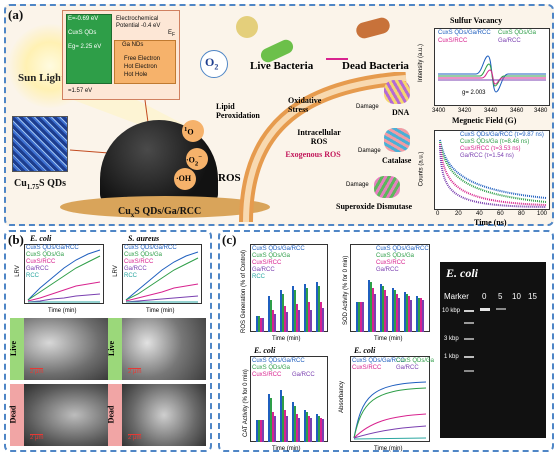 Image resolution: width=558 pixels, height=456 pixels. Describe the element at coordinates (476, 20) in the screenshot. I see `epr-title: Sulfur Vacancy` at that location.